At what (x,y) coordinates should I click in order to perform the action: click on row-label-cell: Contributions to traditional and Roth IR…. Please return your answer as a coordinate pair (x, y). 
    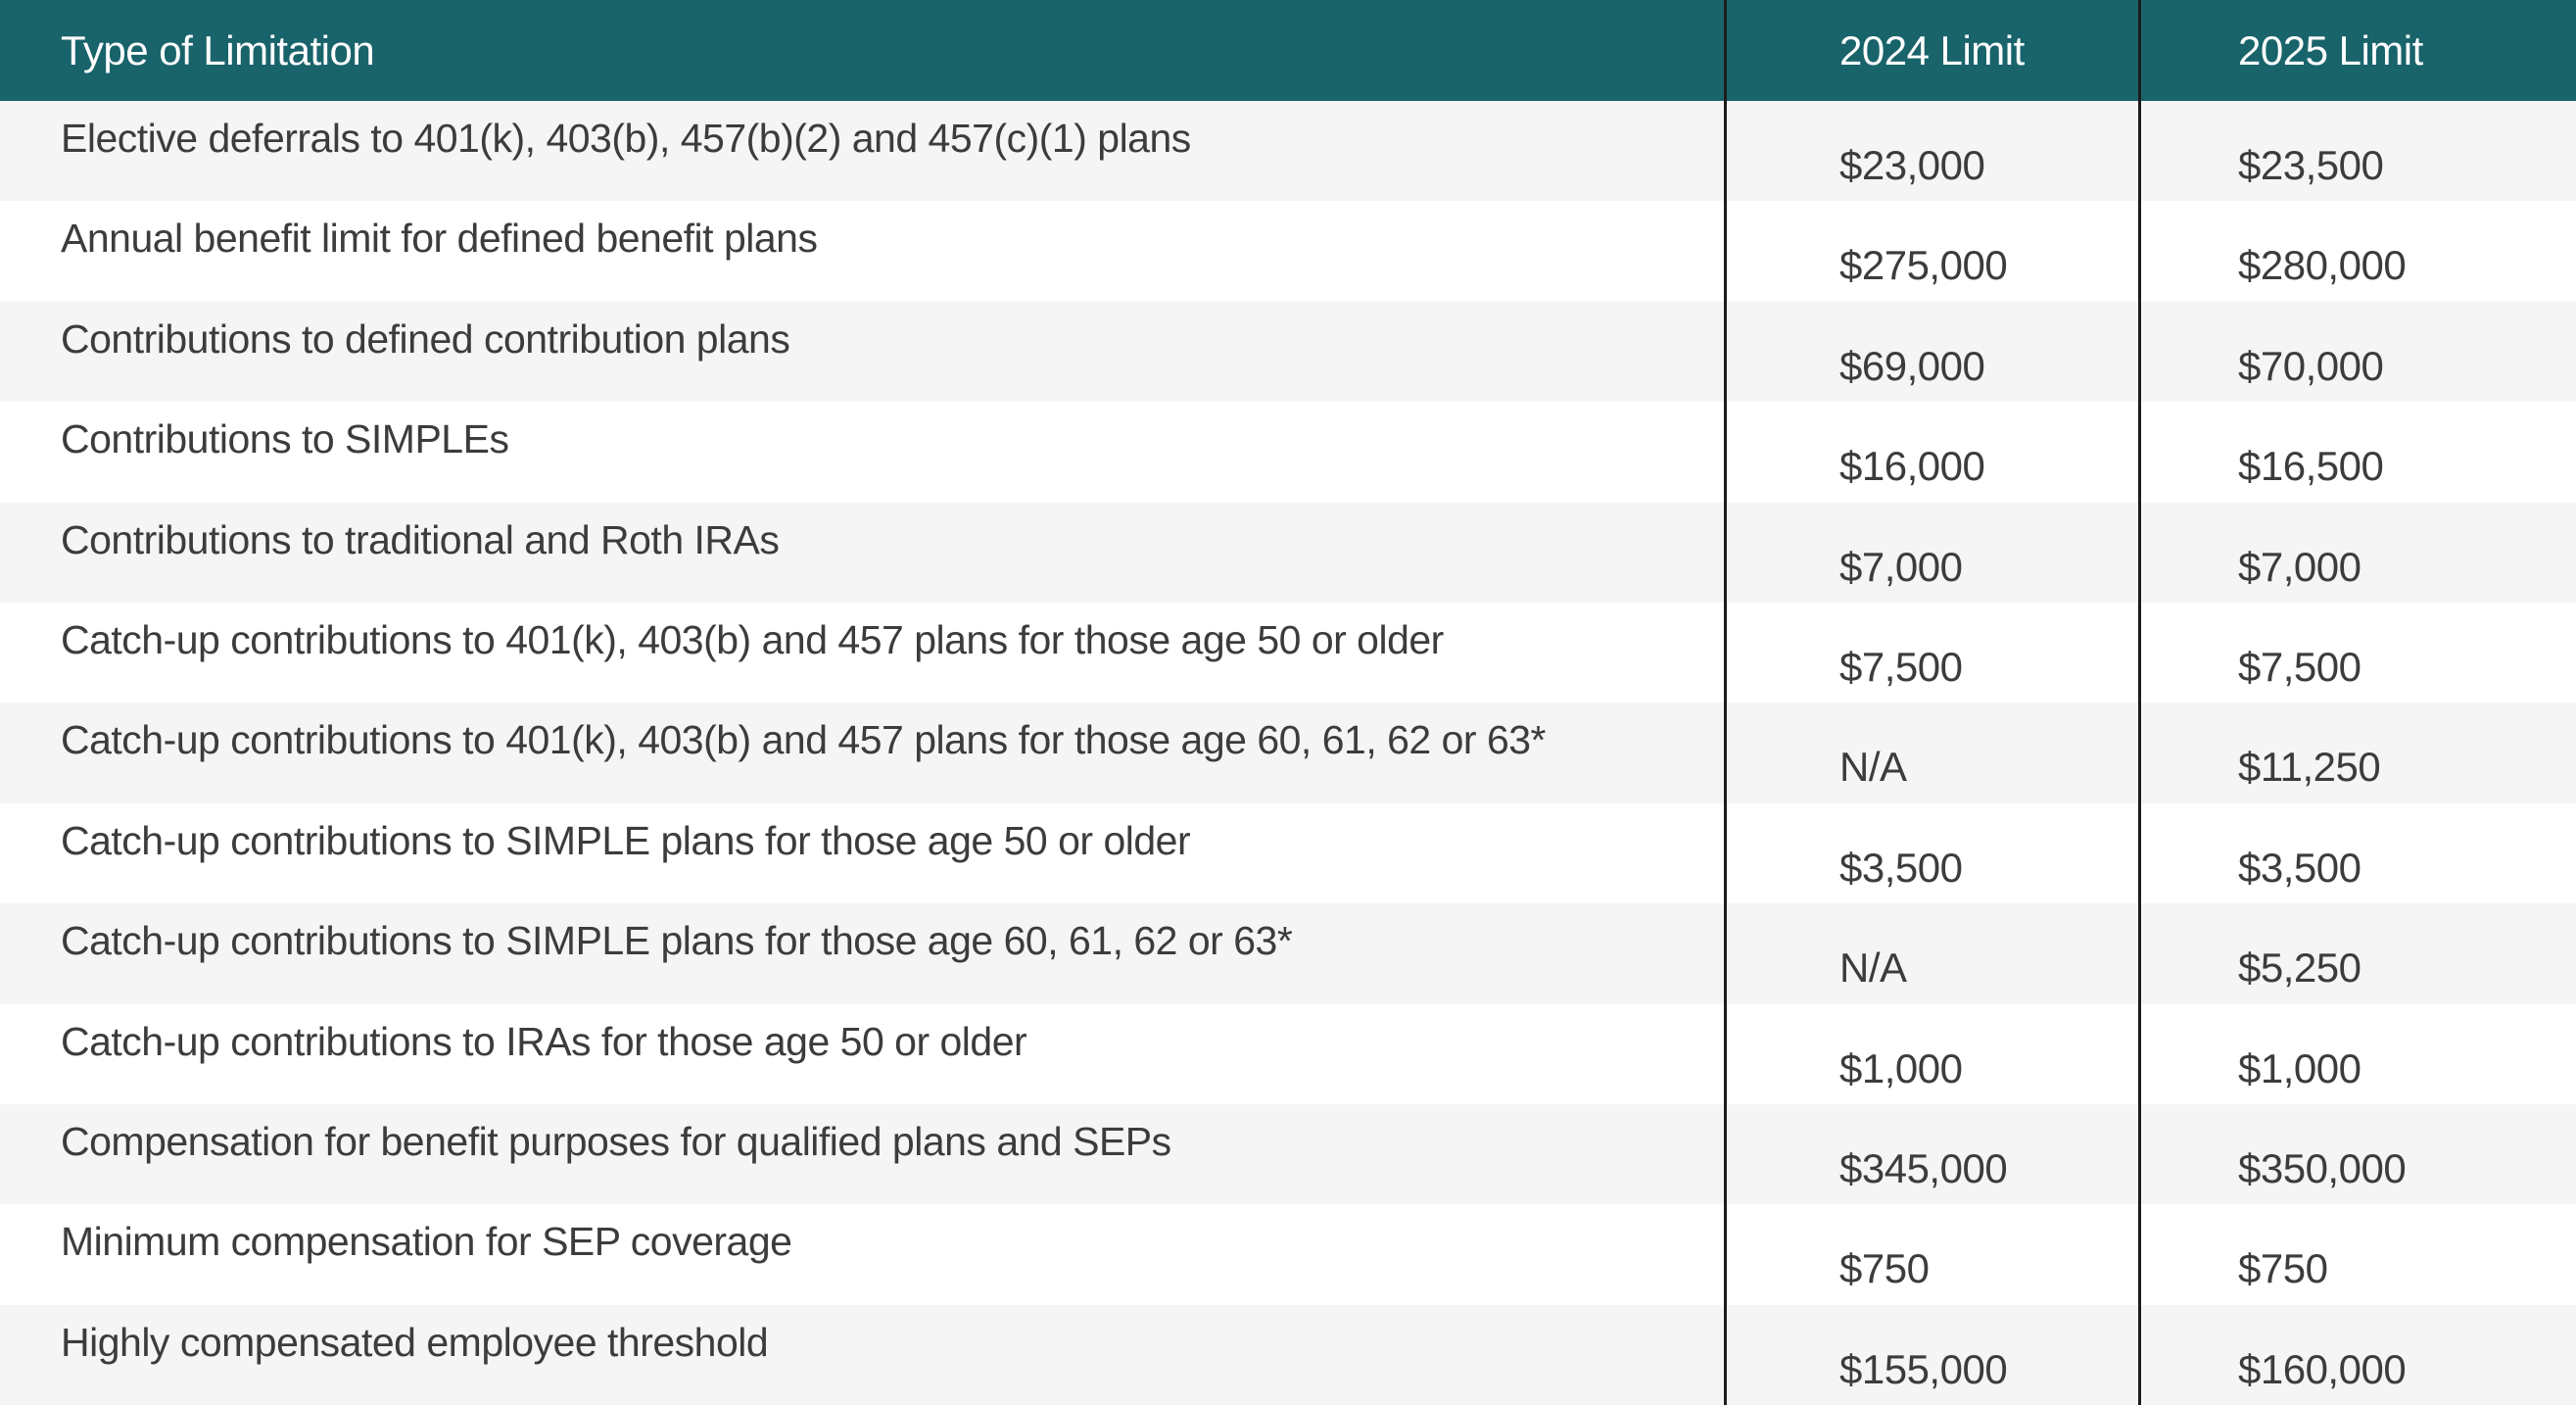
    Looking at the image, I should click on (421, 539).